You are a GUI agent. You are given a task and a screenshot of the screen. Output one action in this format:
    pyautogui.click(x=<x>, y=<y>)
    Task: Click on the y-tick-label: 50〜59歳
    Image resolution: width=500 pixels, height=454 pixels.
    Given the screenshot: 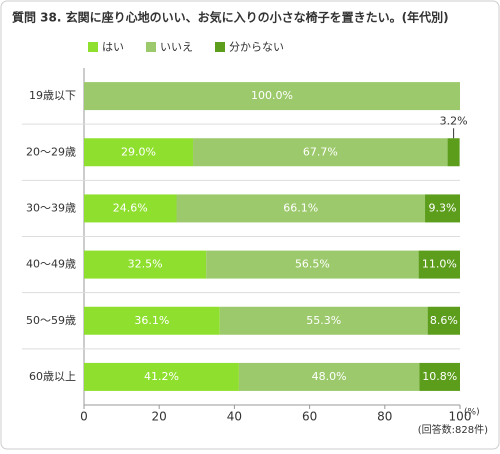 What is the action you would take?
    pyautogui.click(x=51, y=320)
    